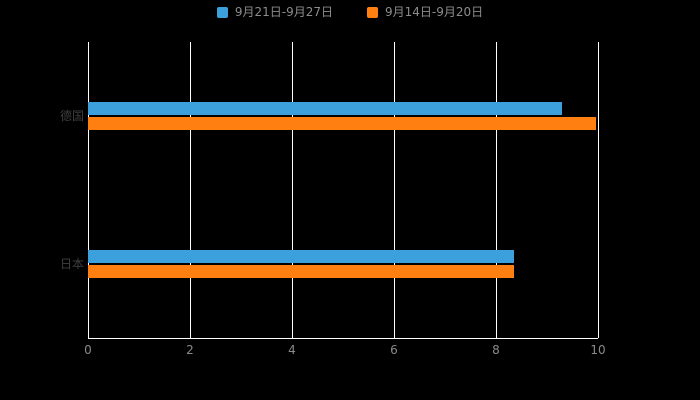  I want to click on x-axis-tick-label: 10, so click(598, 350).